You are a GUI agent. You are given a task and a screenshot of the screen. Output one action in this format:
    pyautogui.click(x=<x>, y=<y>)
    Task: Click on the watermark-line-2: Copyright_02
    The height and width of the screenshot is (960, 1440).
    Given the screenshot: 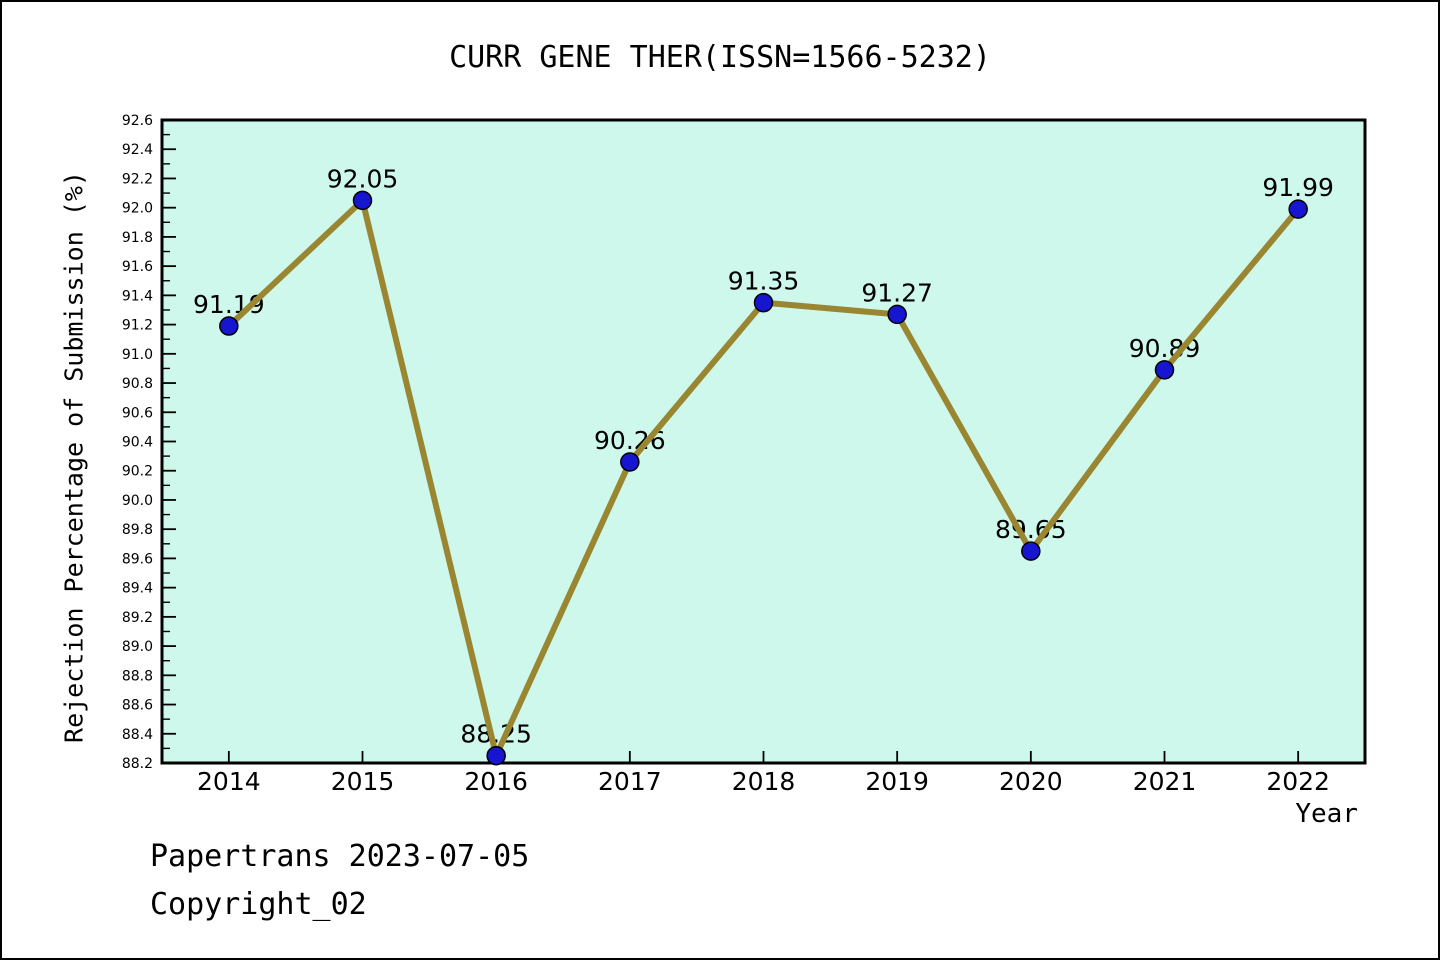 What is the action you would take?
    pyautogui.click(x=258, y=904)
    